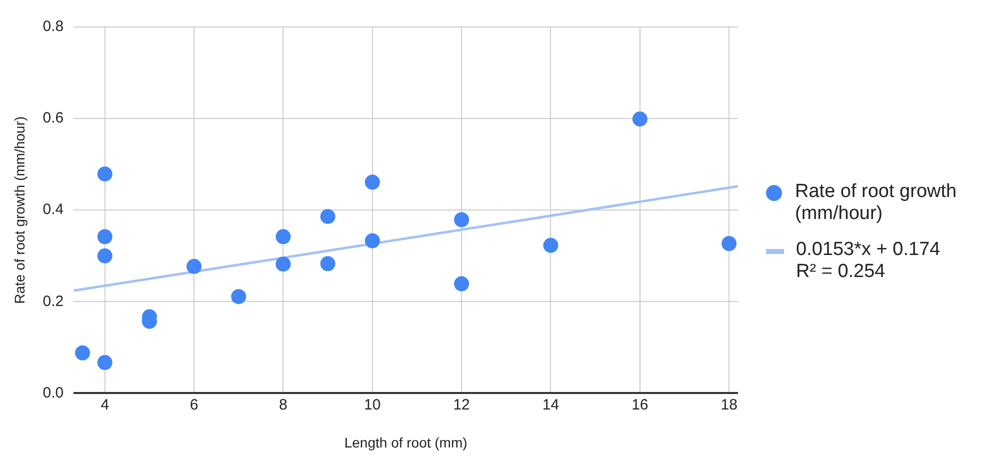 The height and width of the screenshot is (464, 999). What do you see at coordinates (640, 405) in the screenshot?
I see `x-tick-label: 16` at bounding box center [640, 405].